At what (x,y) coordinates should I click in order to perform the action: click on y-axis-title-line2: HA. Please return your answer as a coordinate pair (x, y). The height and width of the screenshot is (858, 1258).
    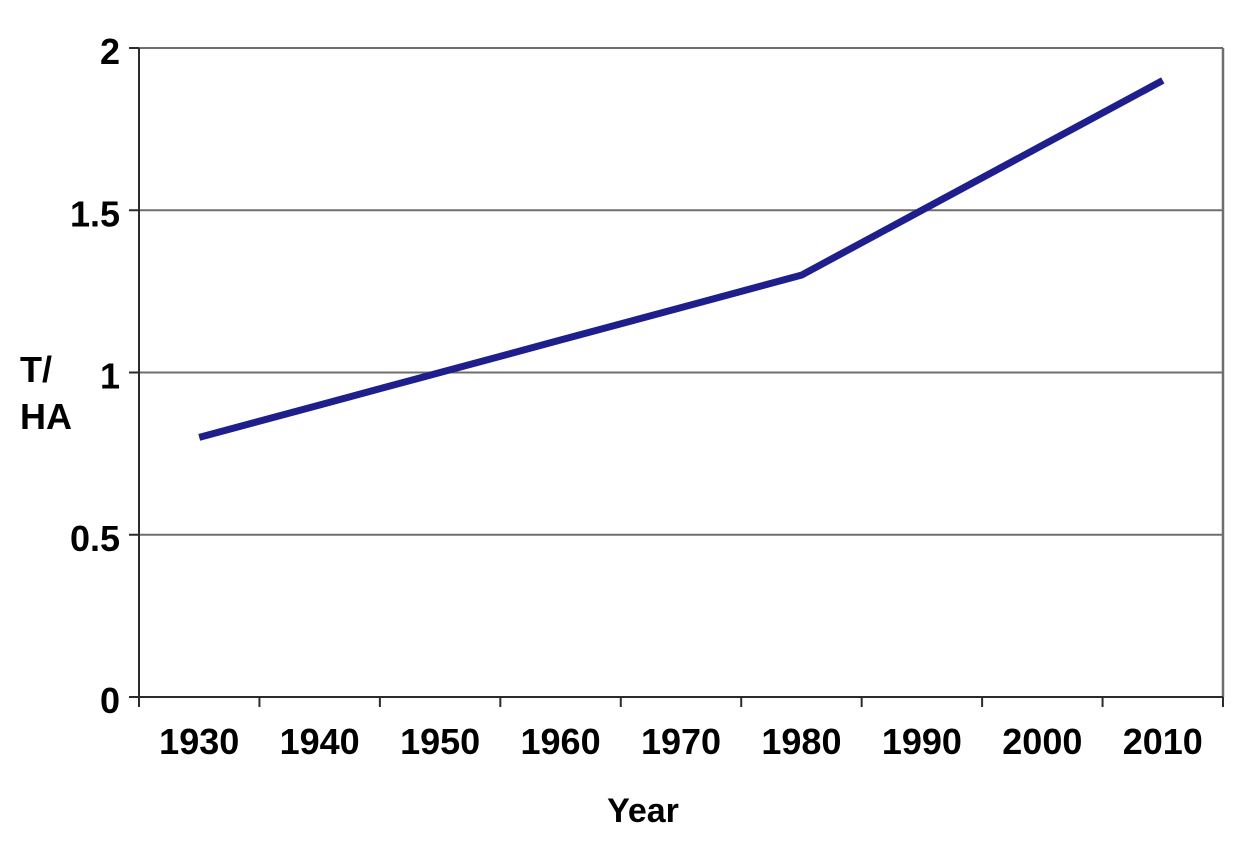
    Looking at the image, I should click on (46, 416).